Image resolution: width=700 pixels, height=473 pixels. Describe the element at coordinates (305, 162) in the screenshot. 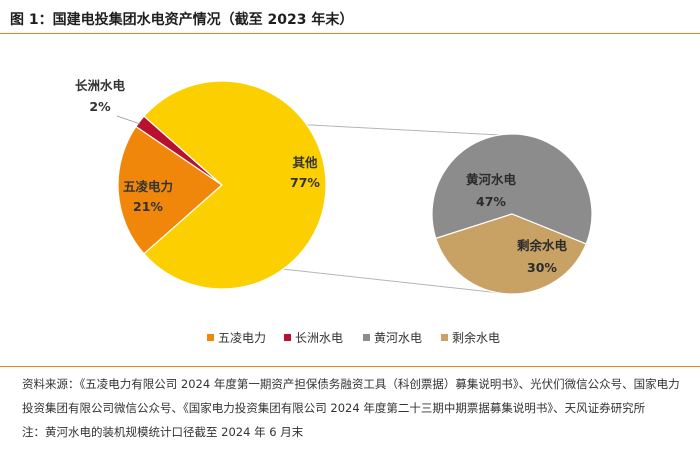

I see `label-other-name: 其他` at that location.